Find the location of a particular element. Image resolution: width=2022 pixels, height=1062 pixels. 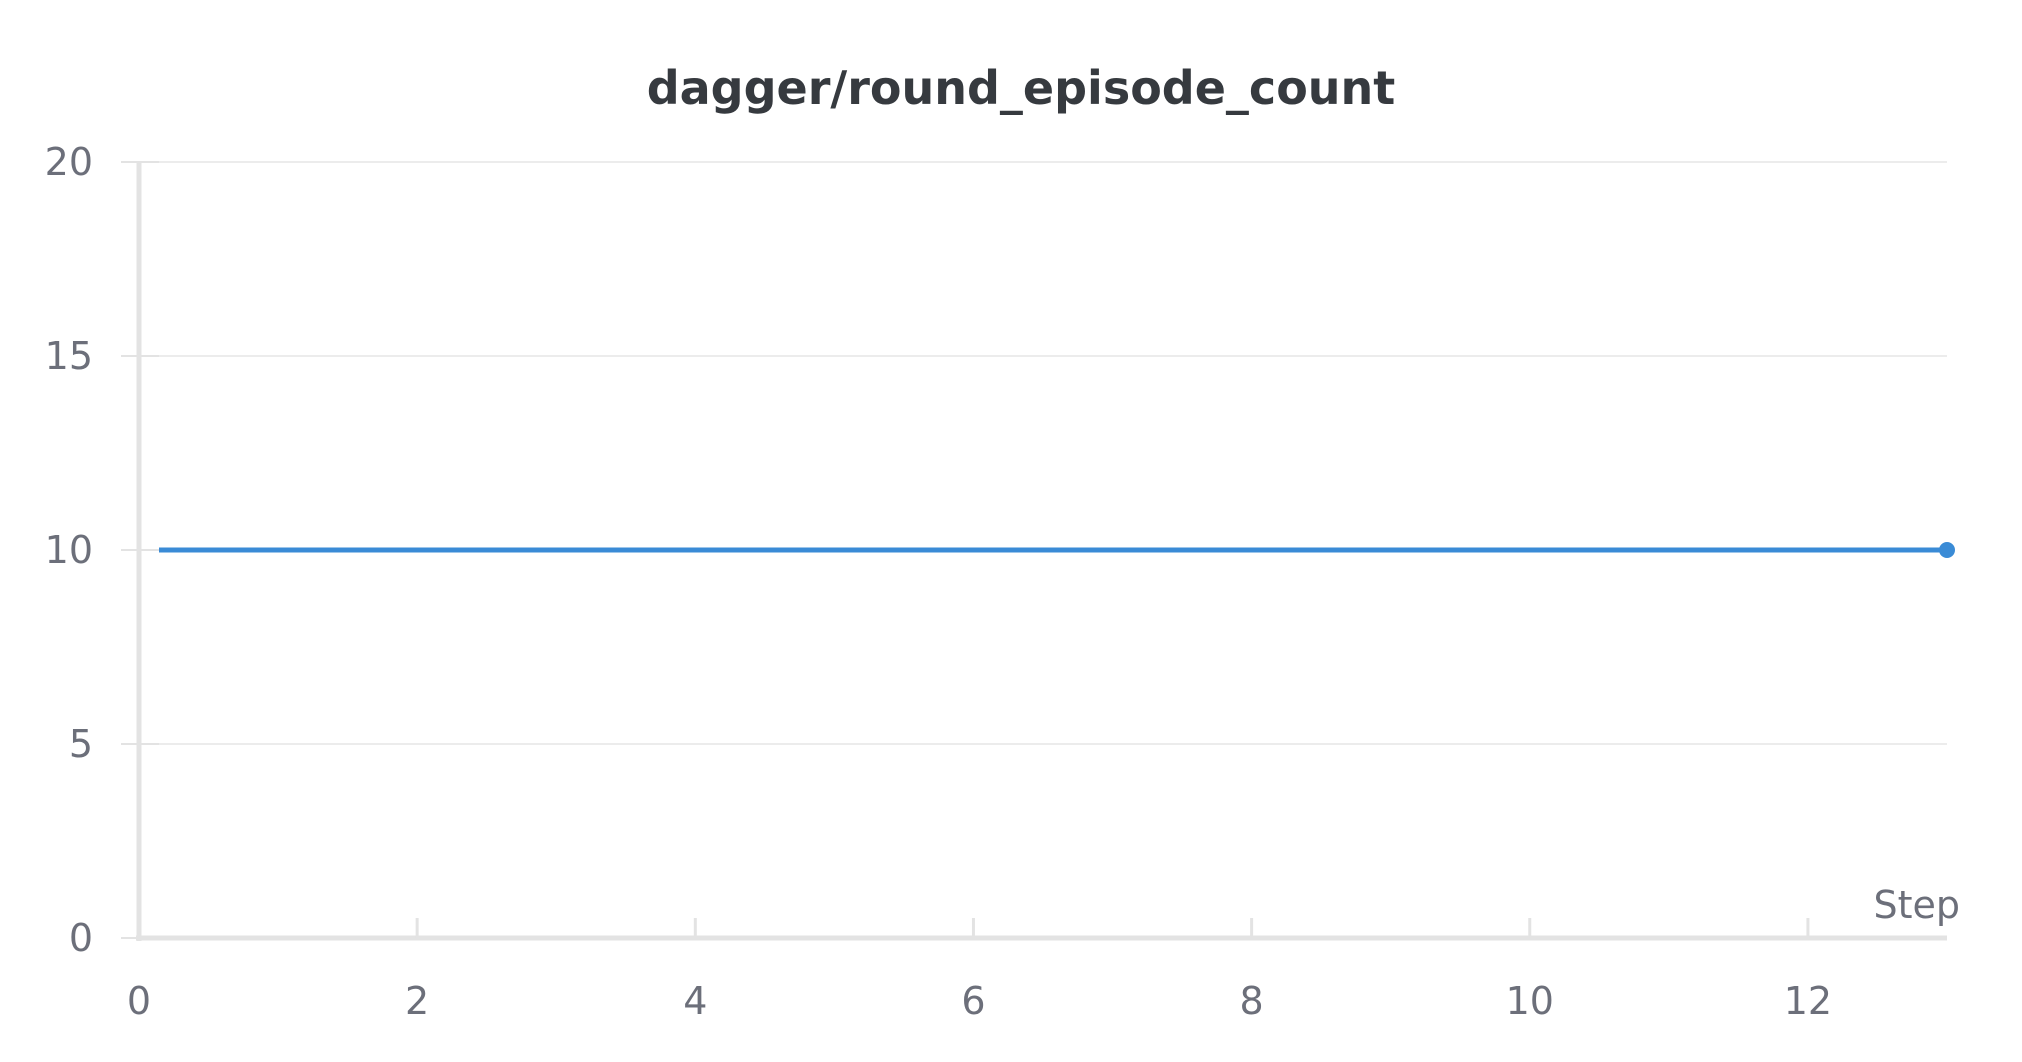

x-tick-label: 4 is located at coordinates (695, 1001).